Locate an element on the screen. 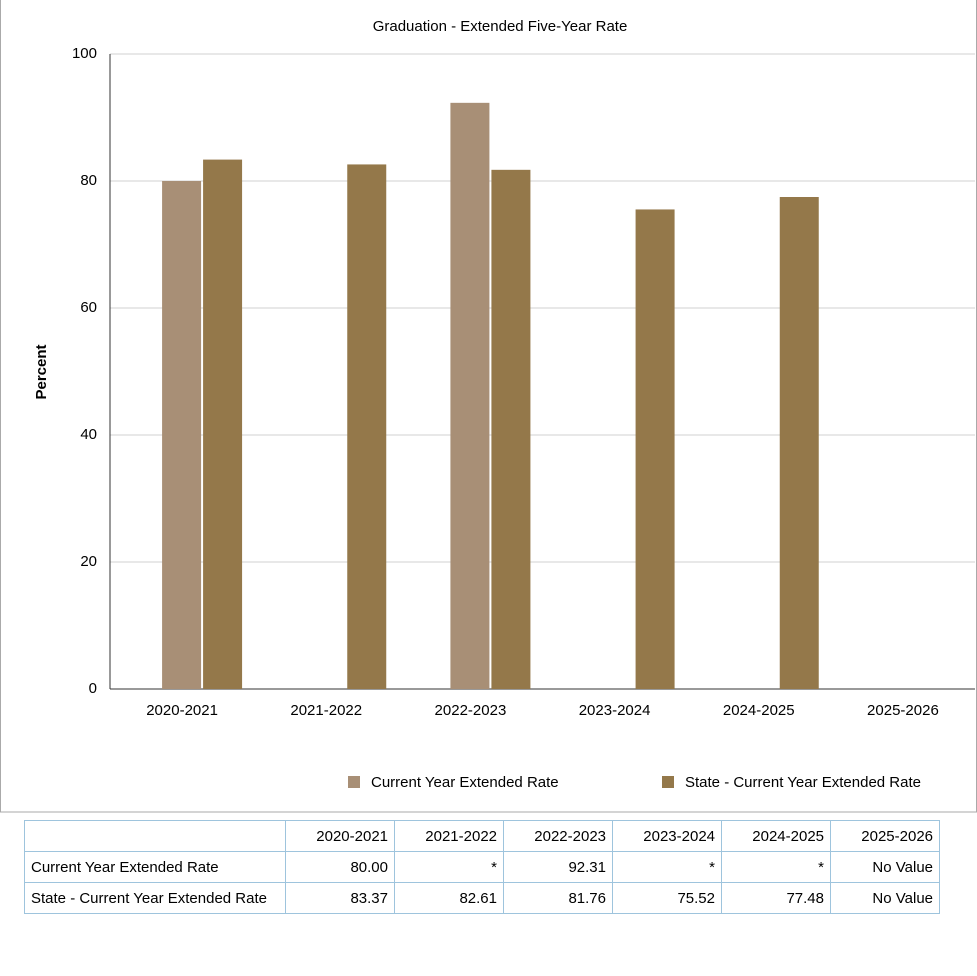  y-tick-label: 100 is located at coordinates (84, 53).